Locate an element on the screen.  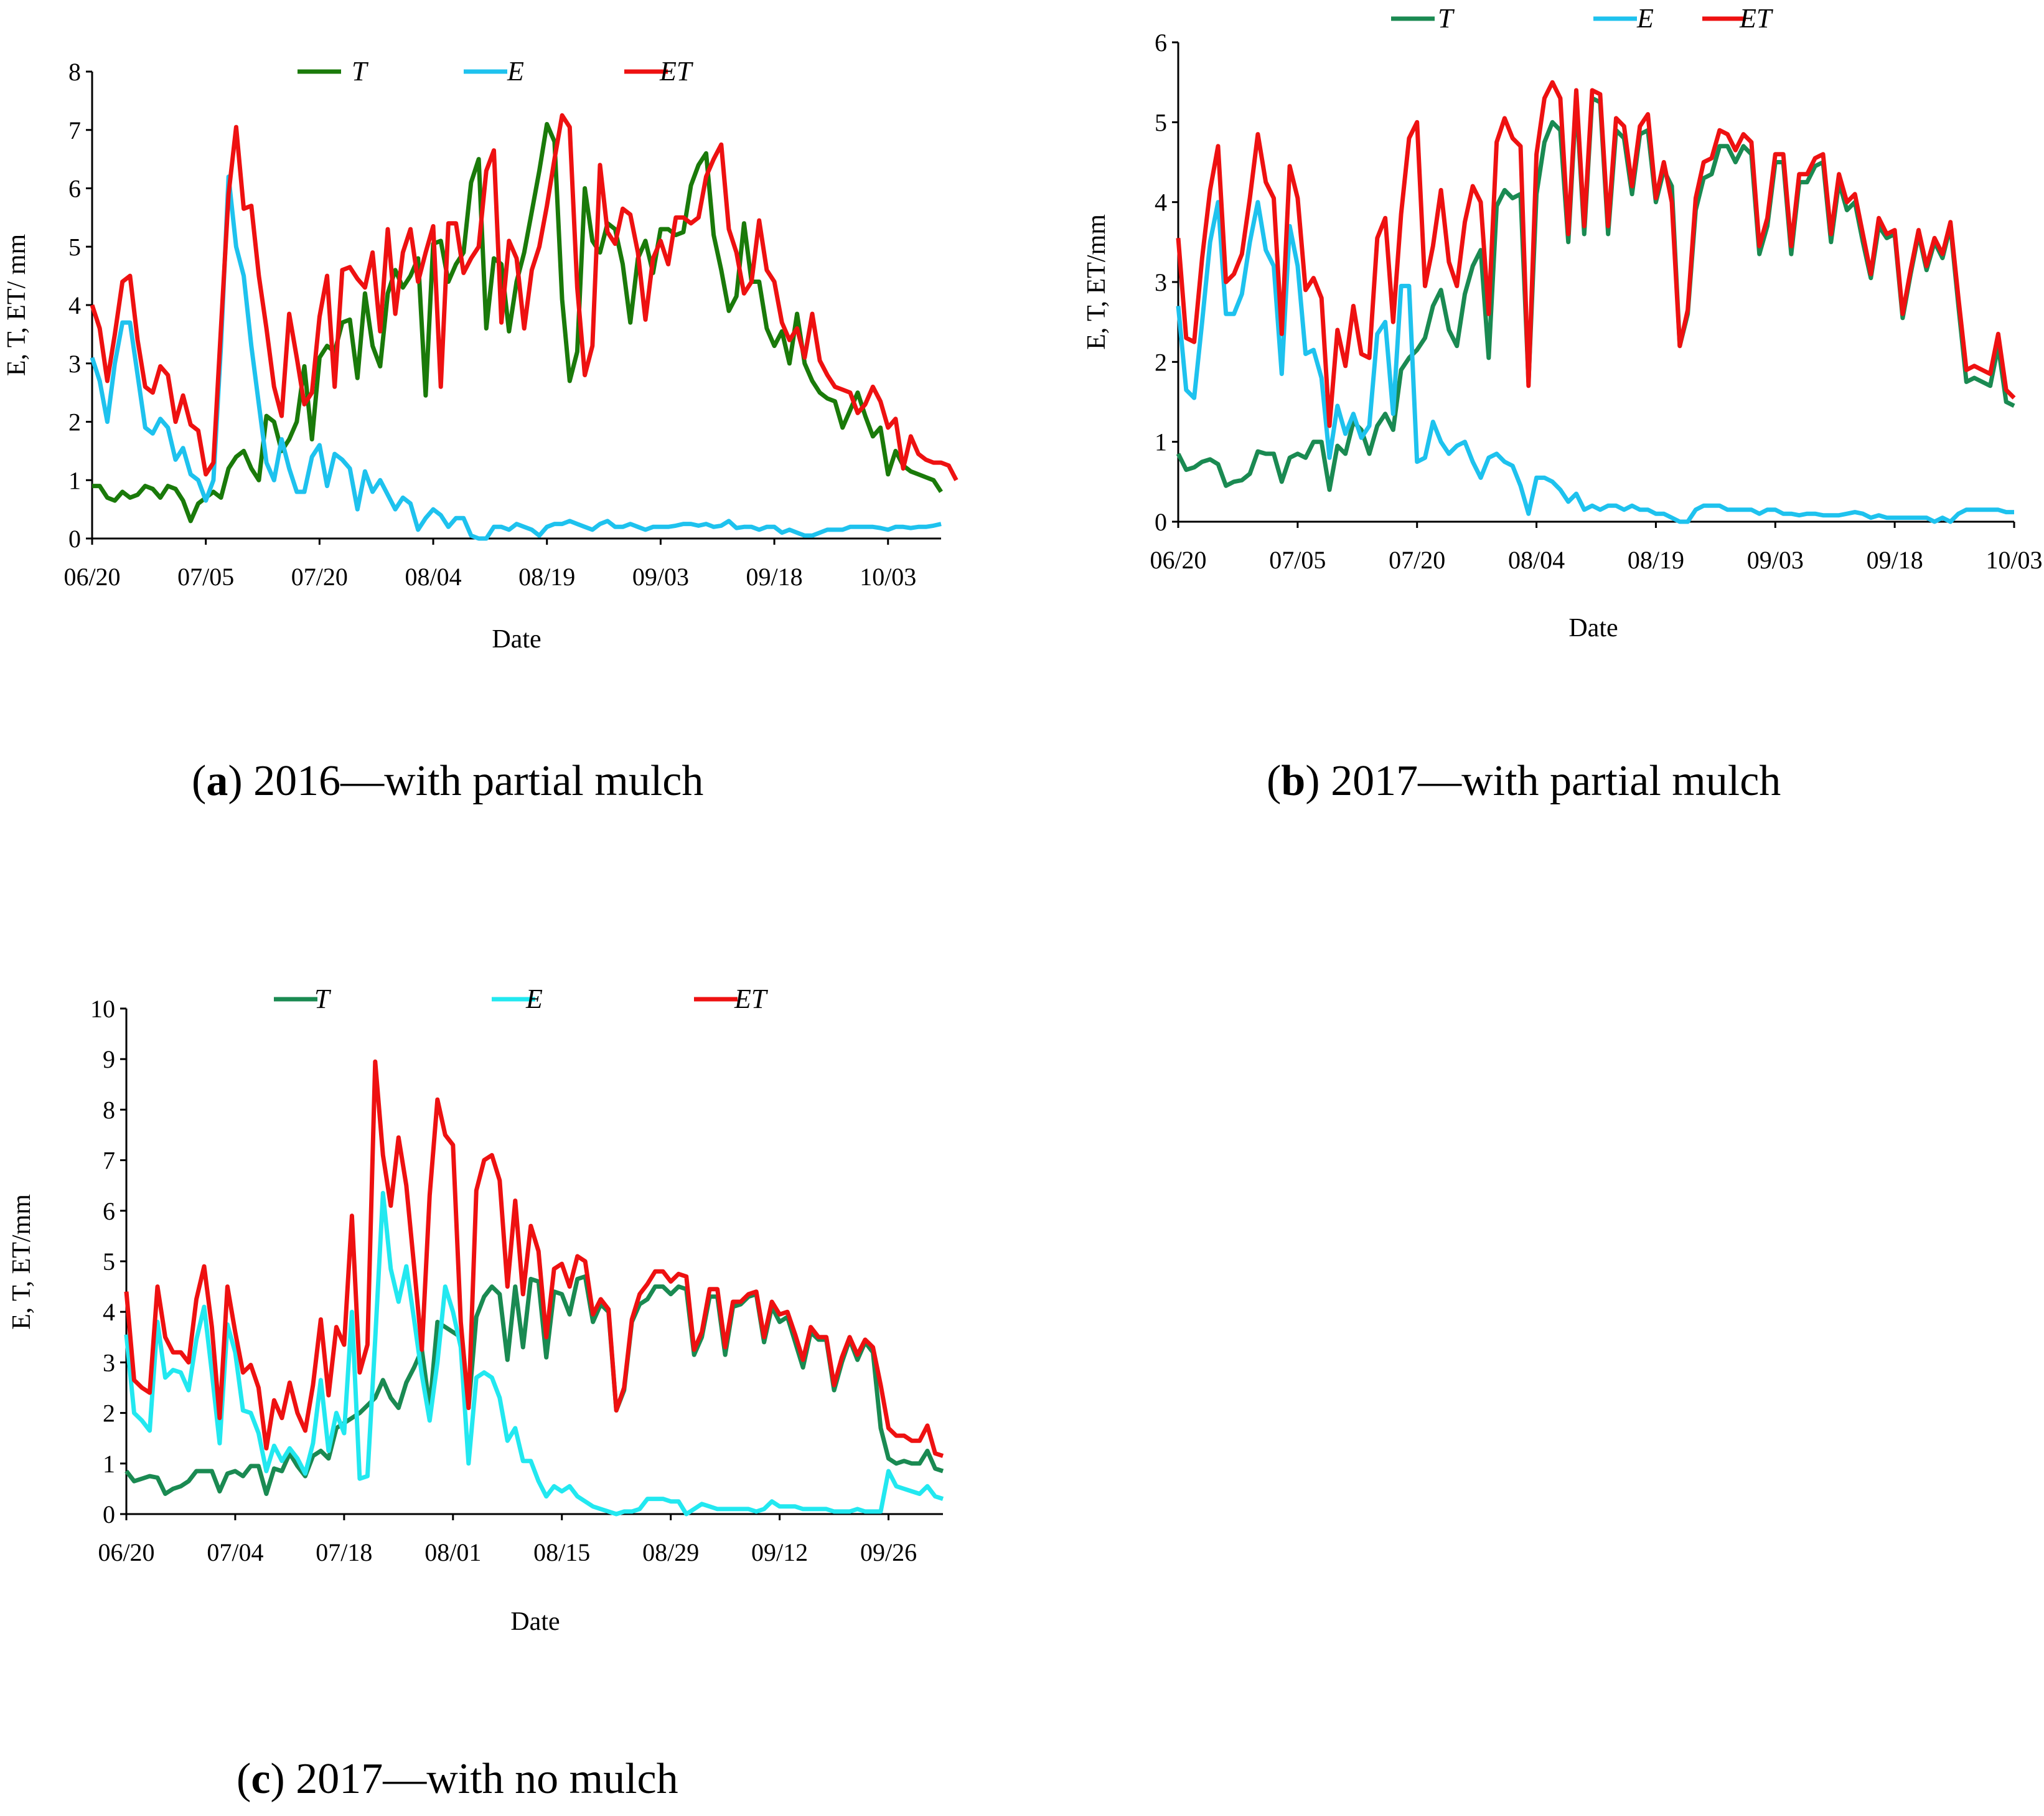
x-tick-label: 07/04 is located at coordinates (235, 1552).